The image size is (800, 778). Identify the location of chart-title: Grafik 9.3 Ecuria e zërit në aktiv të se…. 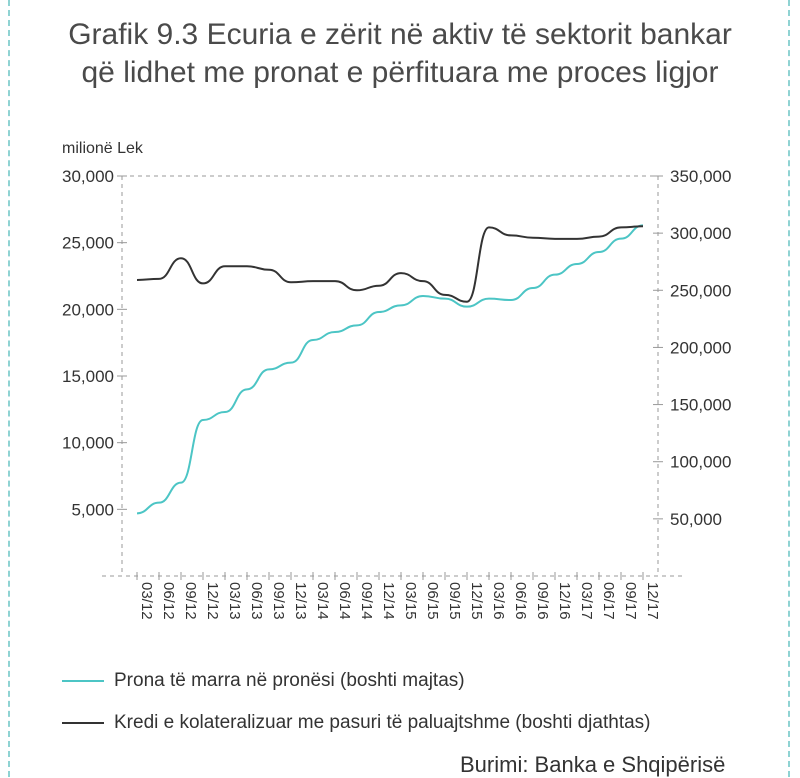
(400, 54).